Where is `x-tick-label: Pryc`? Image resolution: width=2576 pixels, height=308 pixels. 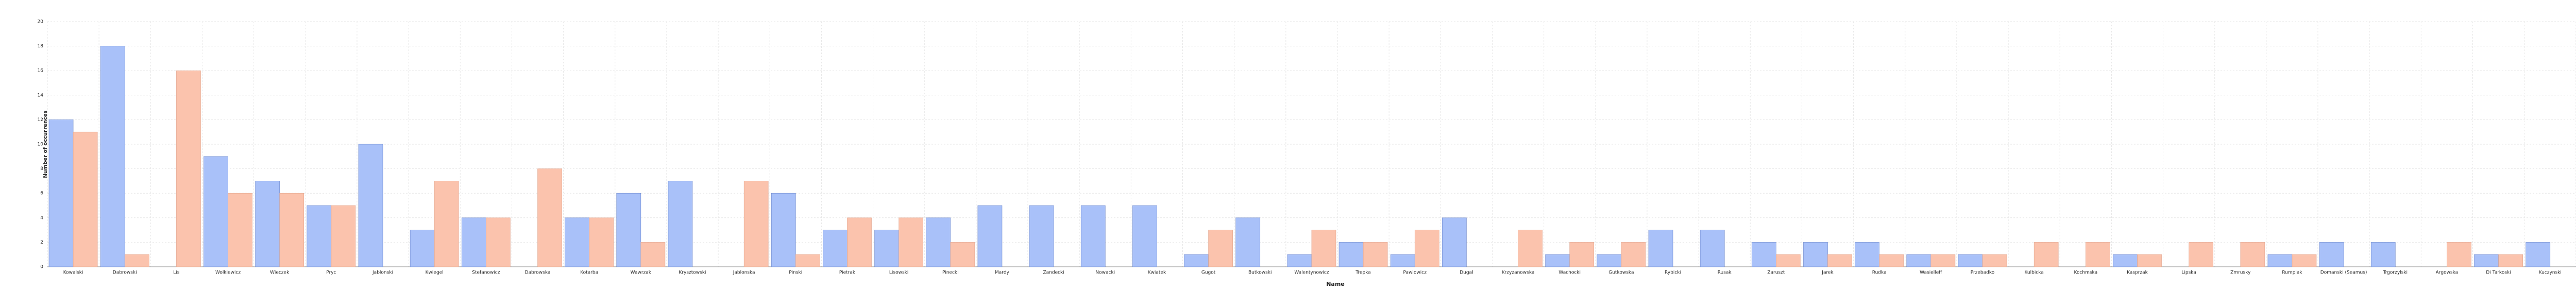 x-tick-label: Pryc is located at coordinates (331, 273).